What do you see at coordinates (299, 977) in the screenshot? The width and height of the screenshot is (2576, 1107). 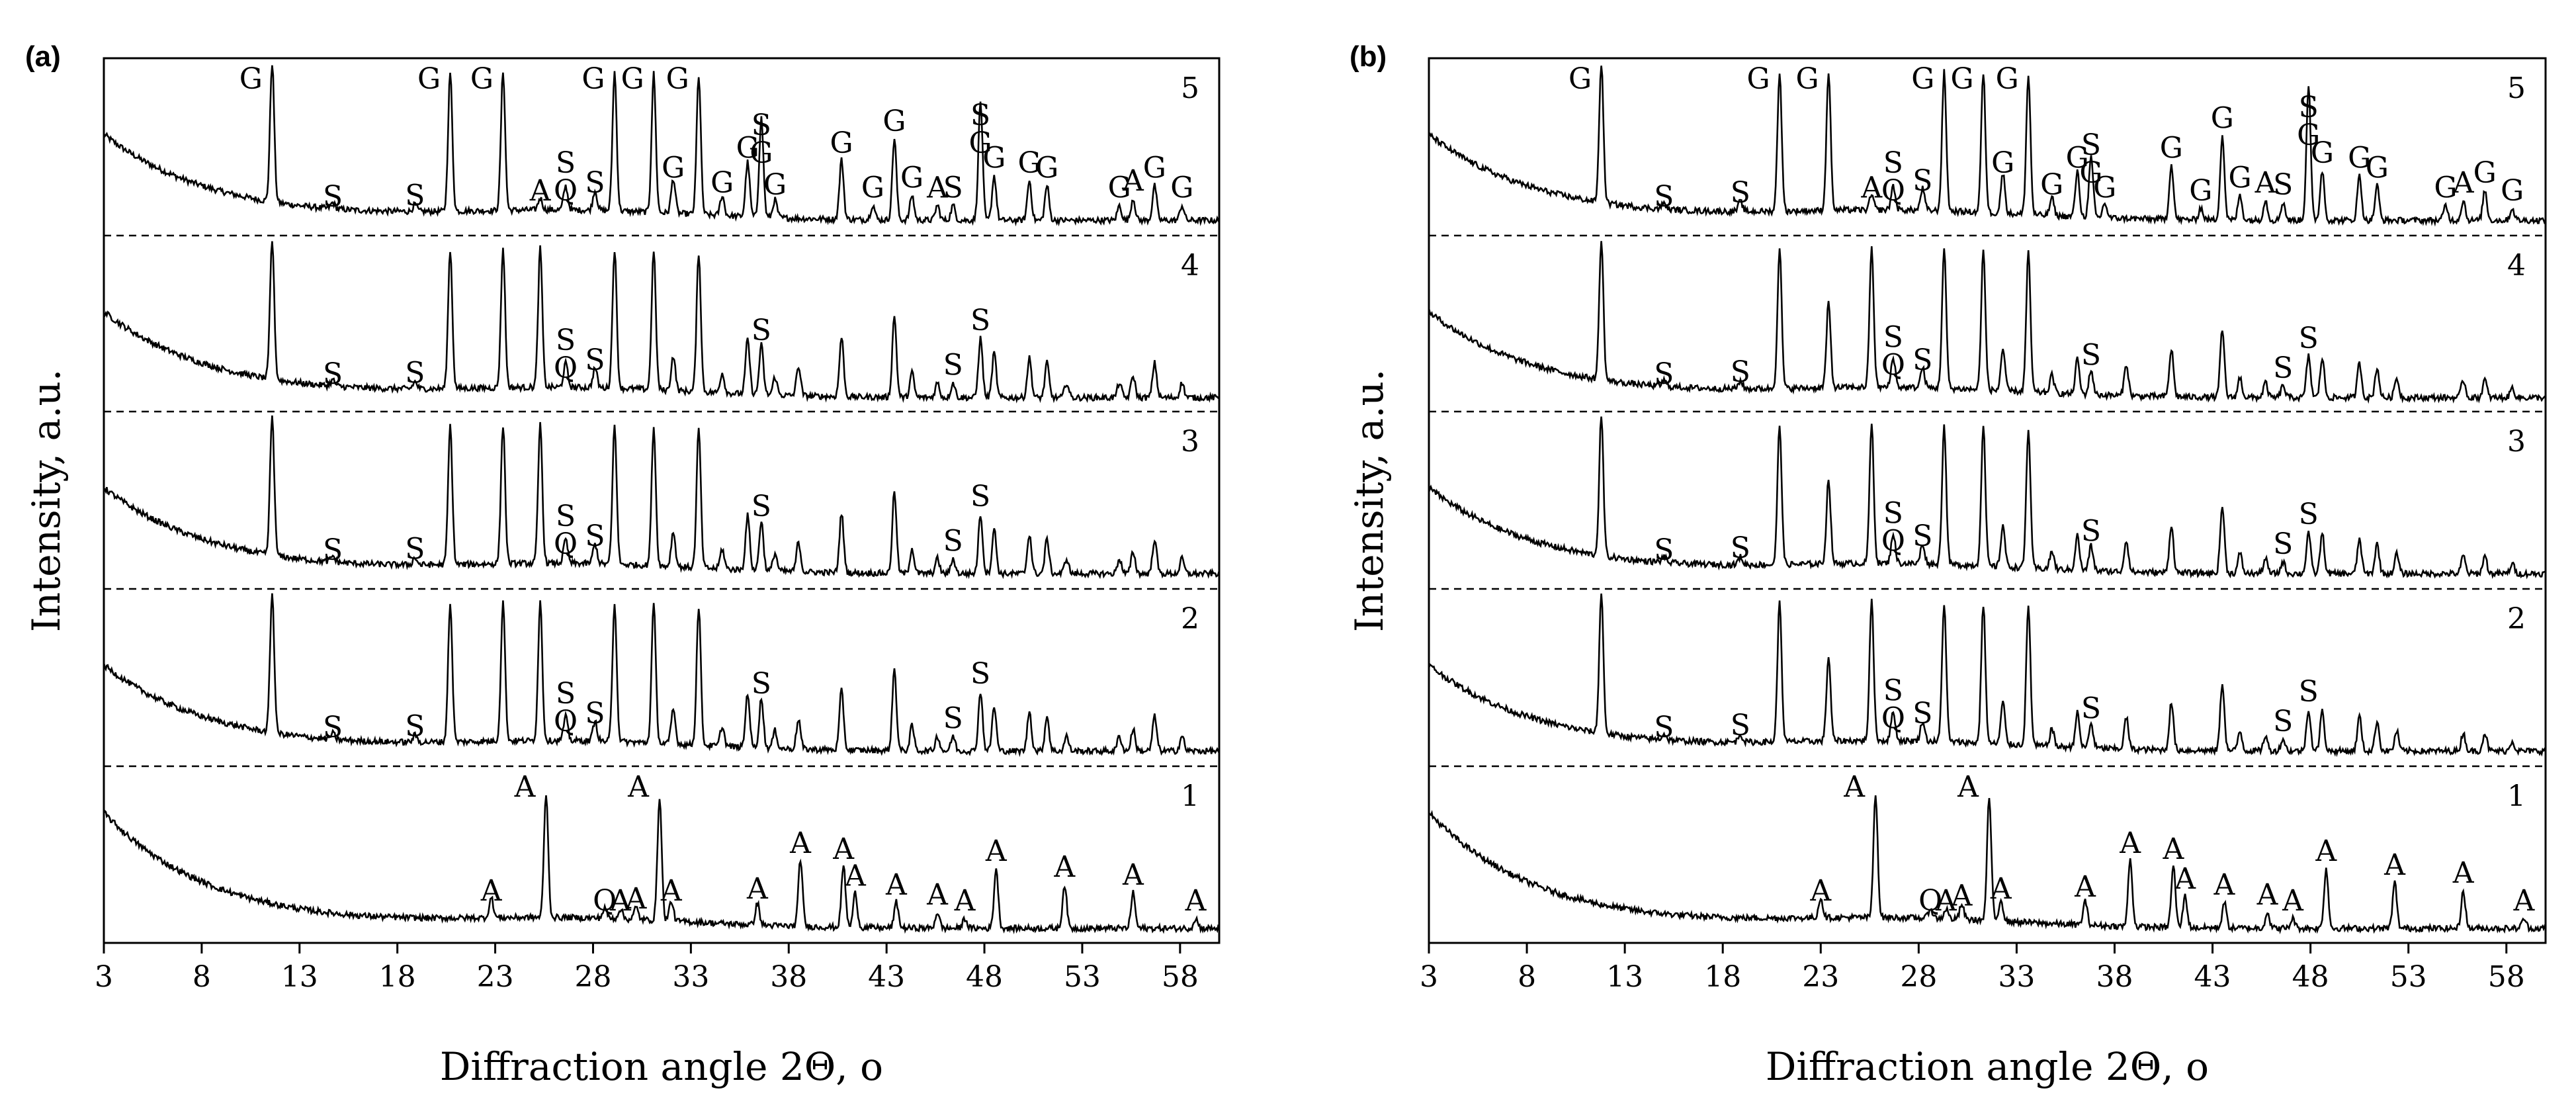 I see `x-tick-label: 13` at bounding box center [299, 977].